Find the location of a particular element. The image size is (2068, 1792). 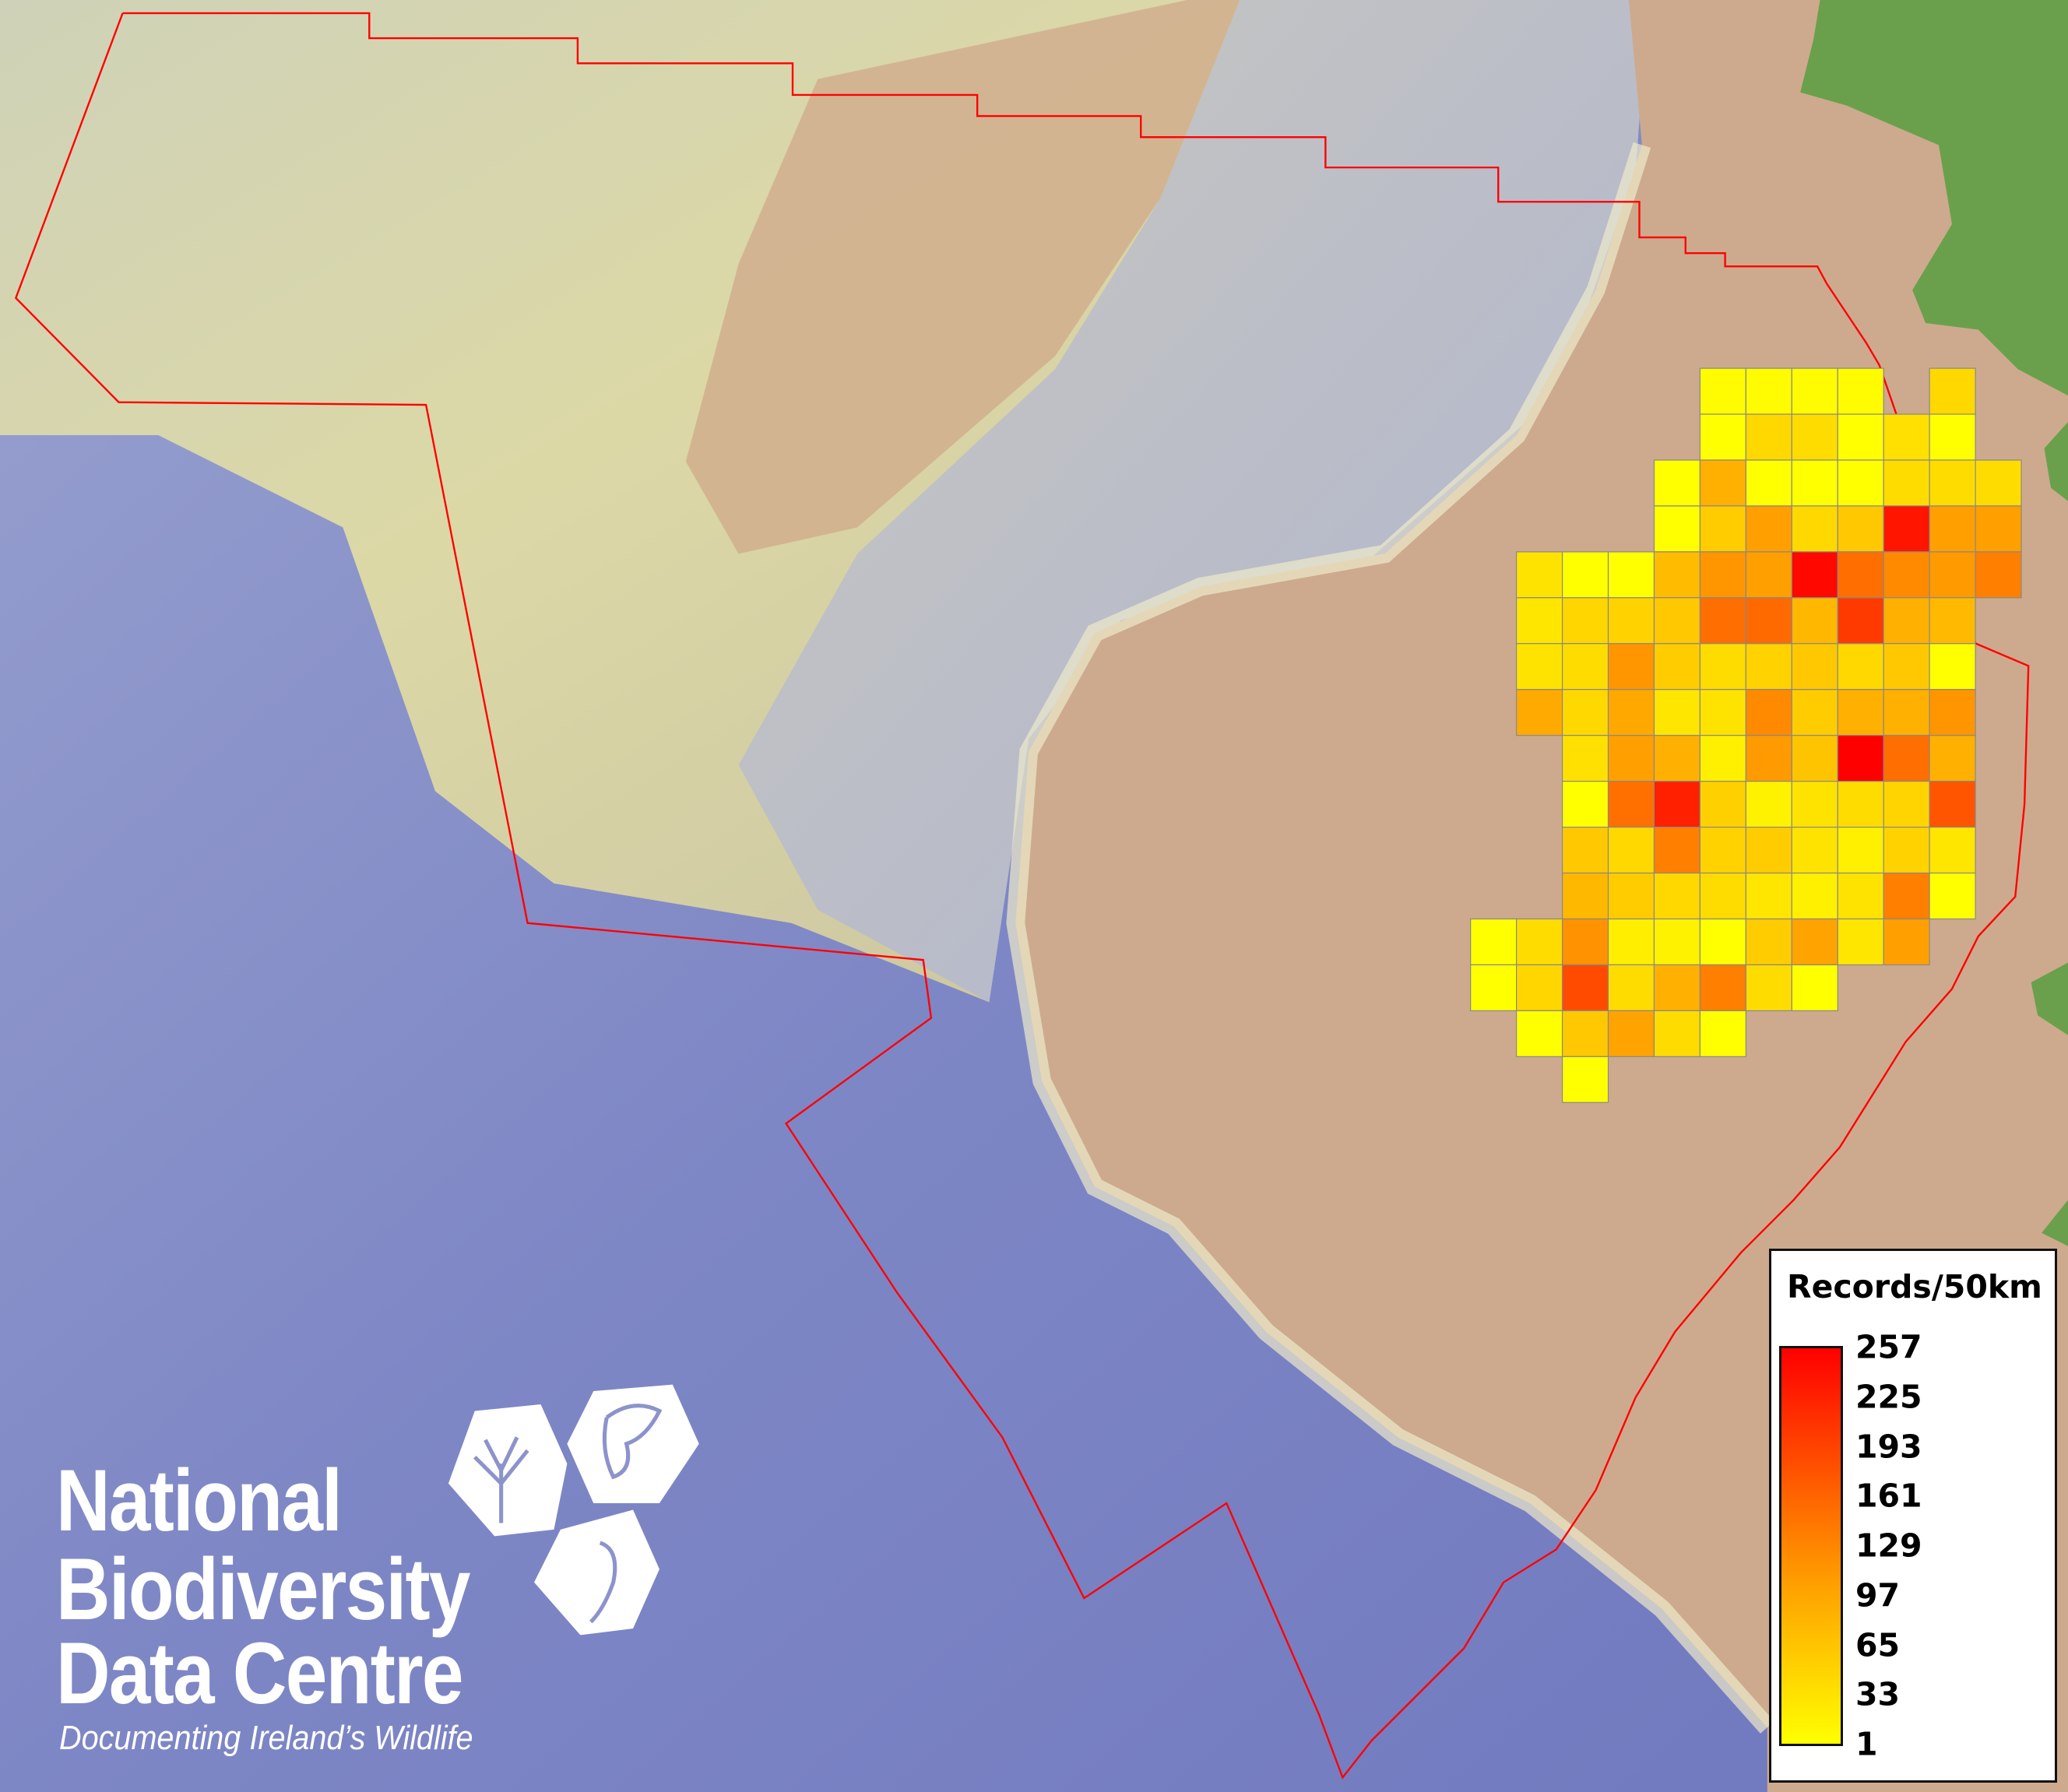

legend-label: 161 is located at coordinates (1889, 1496).